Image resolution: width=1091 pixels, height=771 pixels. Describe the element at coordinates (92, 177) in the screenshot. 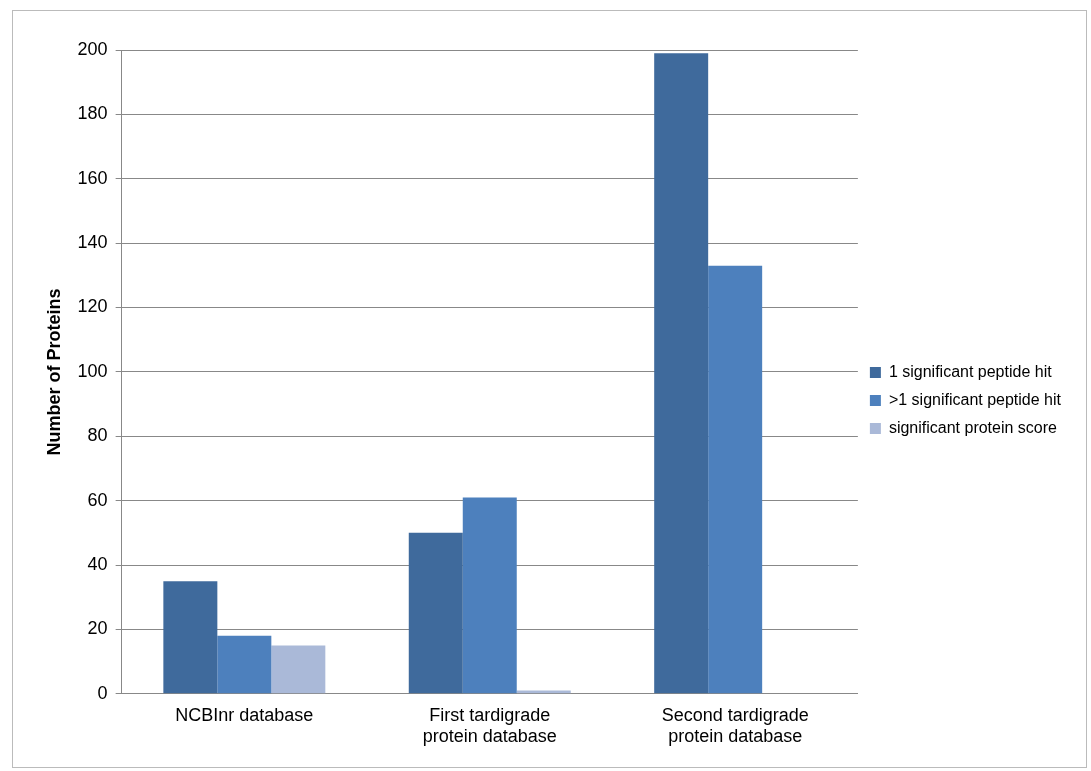

I see `y-tick-label: 160` at that location.